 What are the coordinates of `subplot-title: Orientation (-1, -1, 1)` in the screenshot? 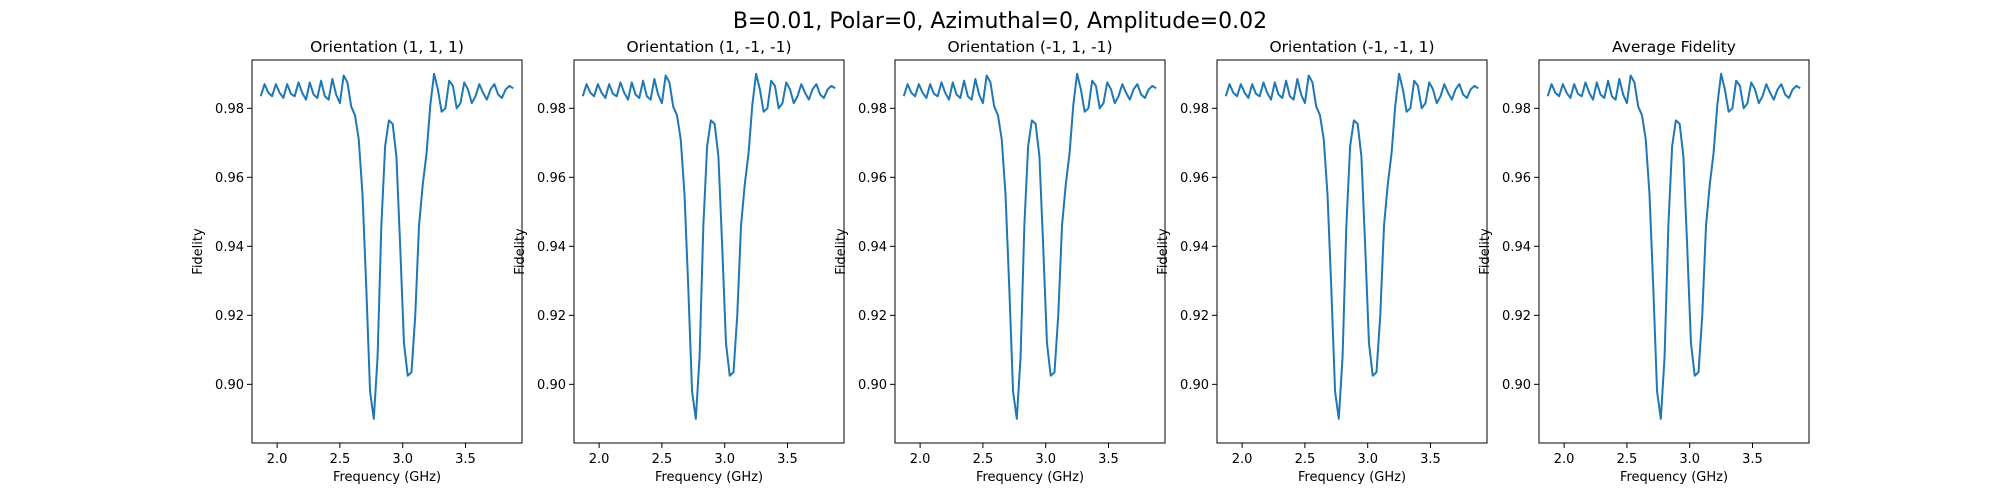 It's located at (1351, 47).